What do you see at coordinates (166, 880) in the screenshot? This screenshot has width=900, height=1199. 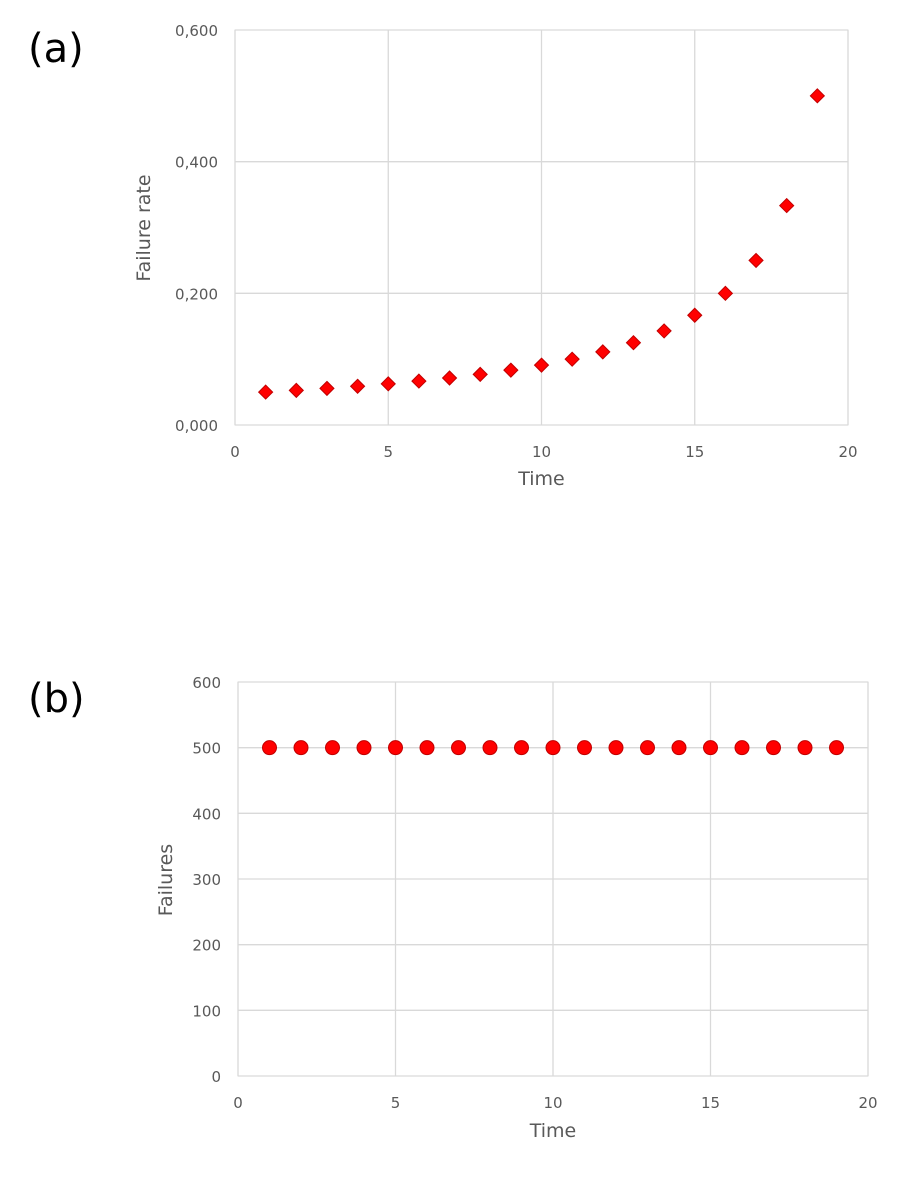 I see `y-axis-label: Failures` at bounding box center [166, 880].